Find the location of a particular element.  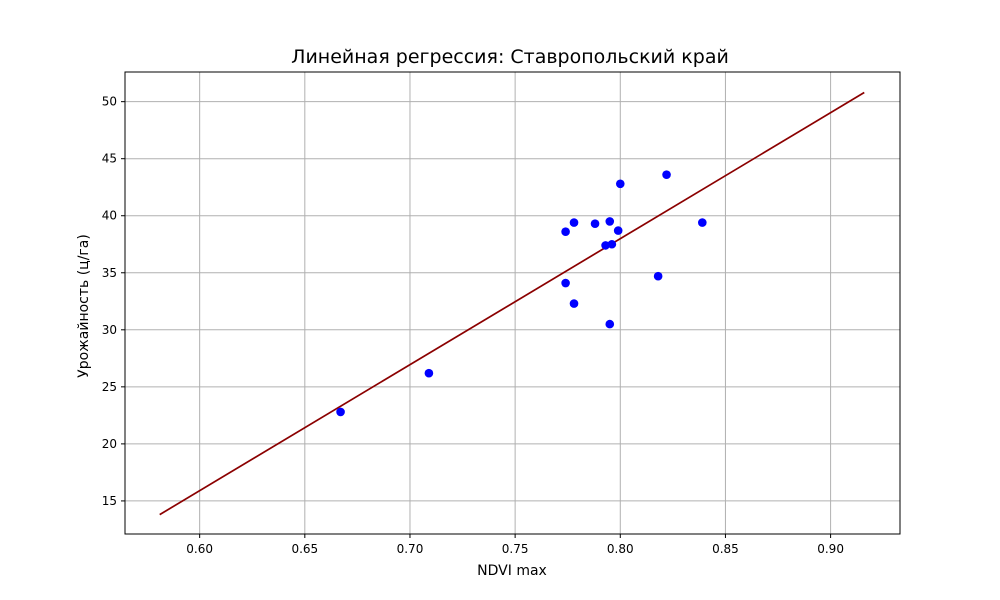

y-tick-label: 45 is located at coordinates (109, 159).